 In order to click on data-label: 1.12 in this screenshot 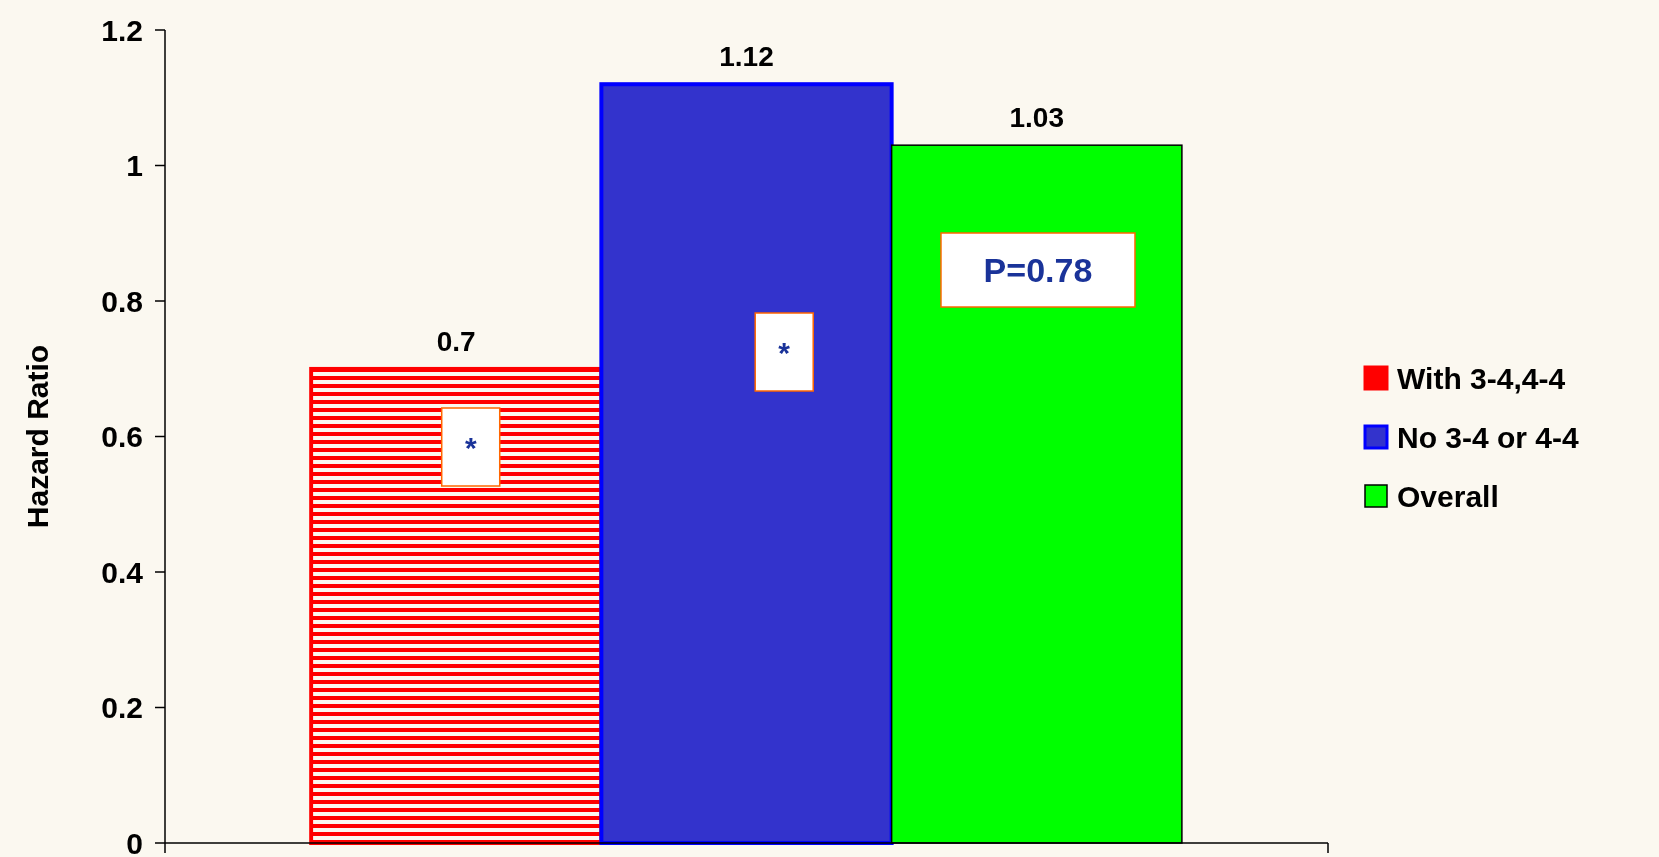, I will do `click(746, 57)`.